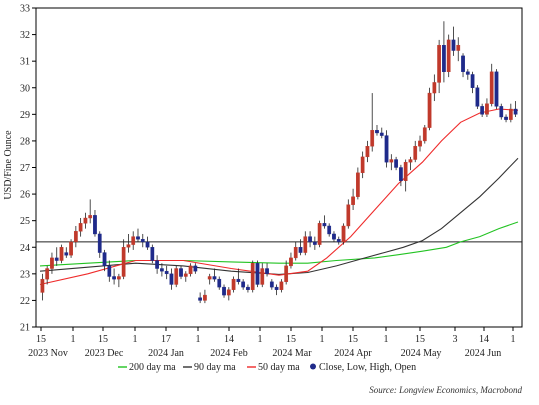 The height and width of the screenshot is (405, 539). What do you see at coordinates (25, 35) in the screenshot?
I see `y-tick-label: 32` at bounding box center [25, 35].